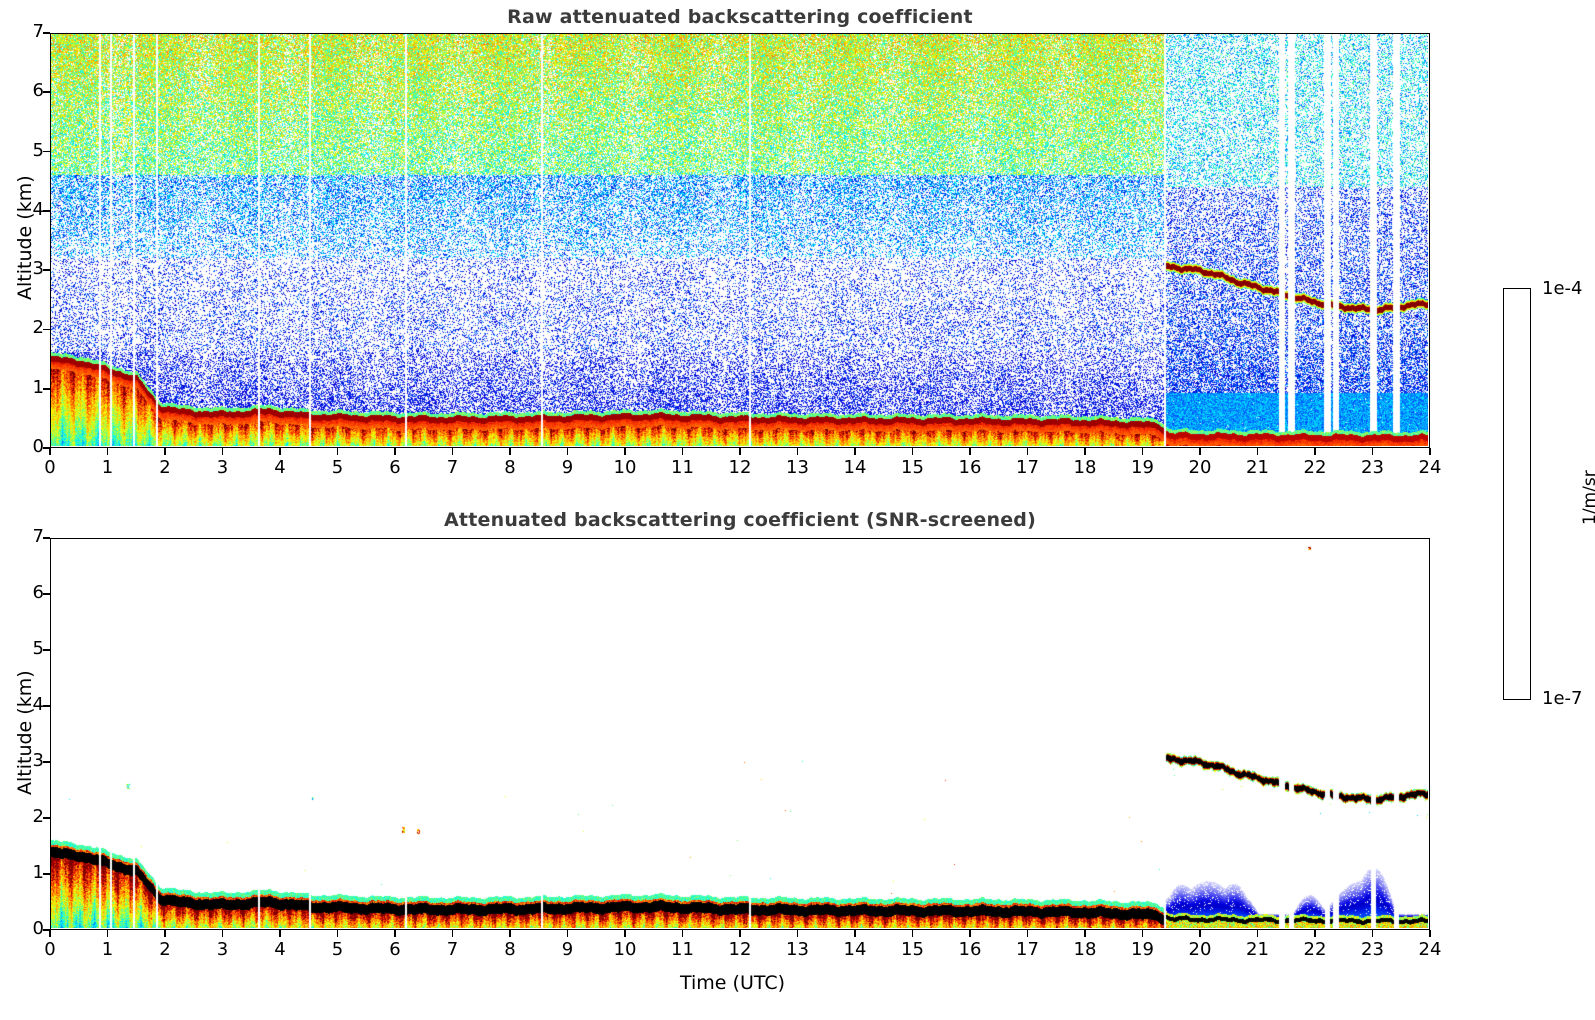  What do you see at coordinates (280, 467) in the screenshot?
I see `x-tick-label: 4` at bounding box center [280, 467].